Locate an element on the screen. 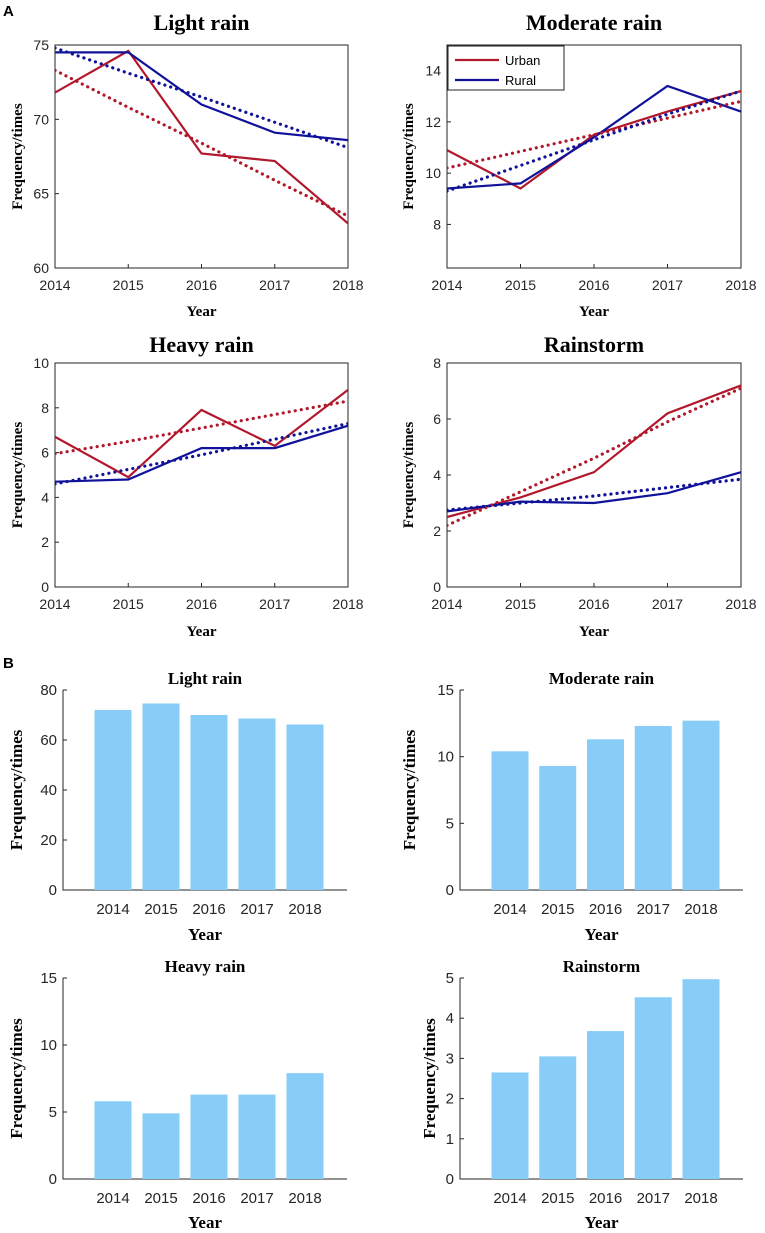  y-tick-label: 15 is located at coordinates (48, 978).